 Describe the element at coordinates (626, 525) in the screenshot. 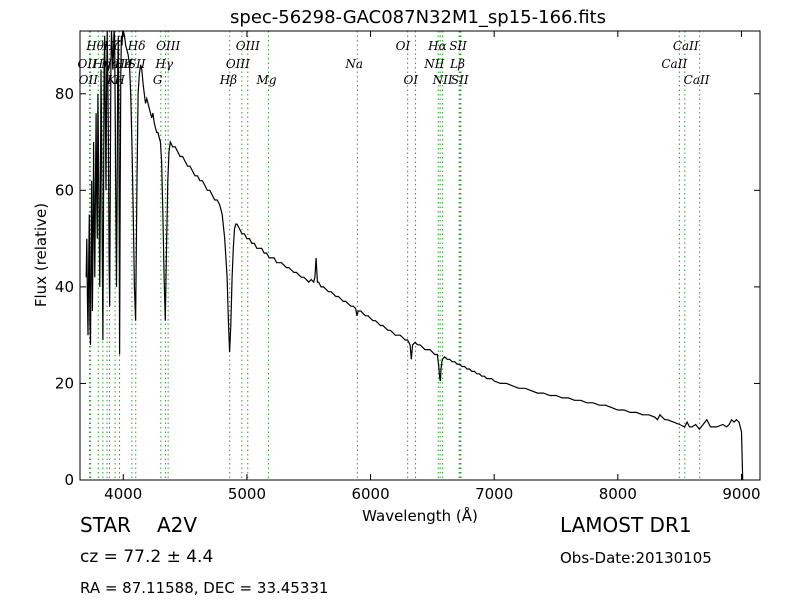

I see `survey-name: LAMOST DR1` at that location.